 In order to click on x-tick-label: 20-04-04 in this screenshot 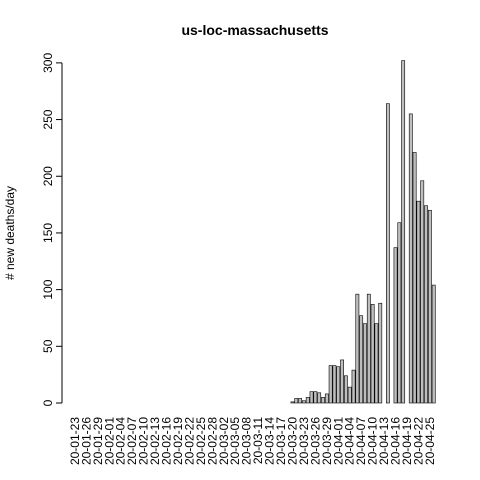, I will do `click(350, 441)`.